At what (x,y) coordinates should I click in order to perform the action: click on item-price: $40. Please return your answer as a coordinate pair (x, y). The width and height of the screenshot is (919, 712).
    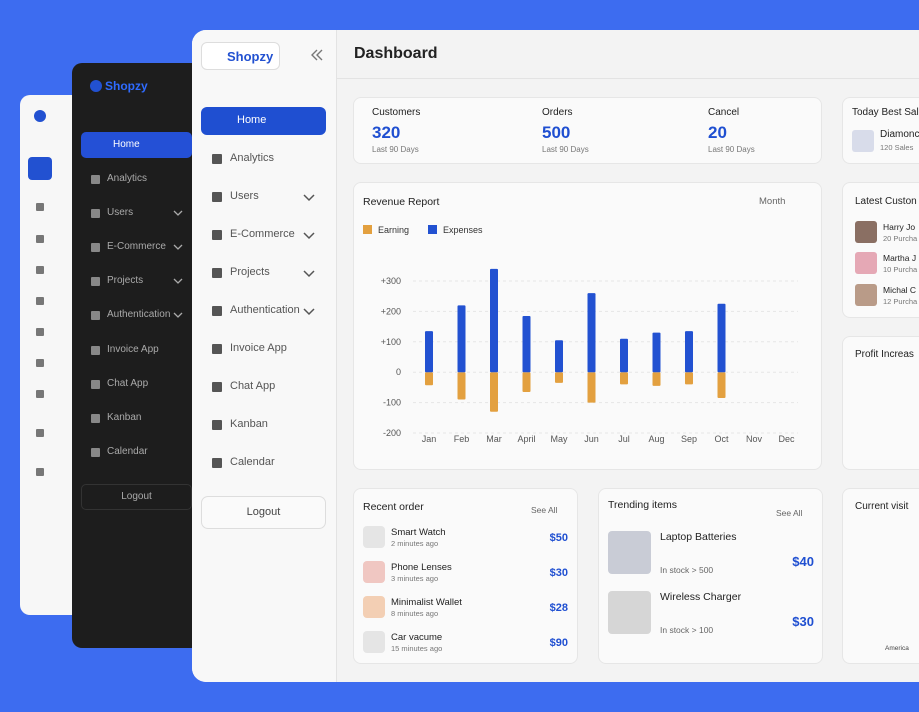
    Looking at the image, I should click on (803, 561).